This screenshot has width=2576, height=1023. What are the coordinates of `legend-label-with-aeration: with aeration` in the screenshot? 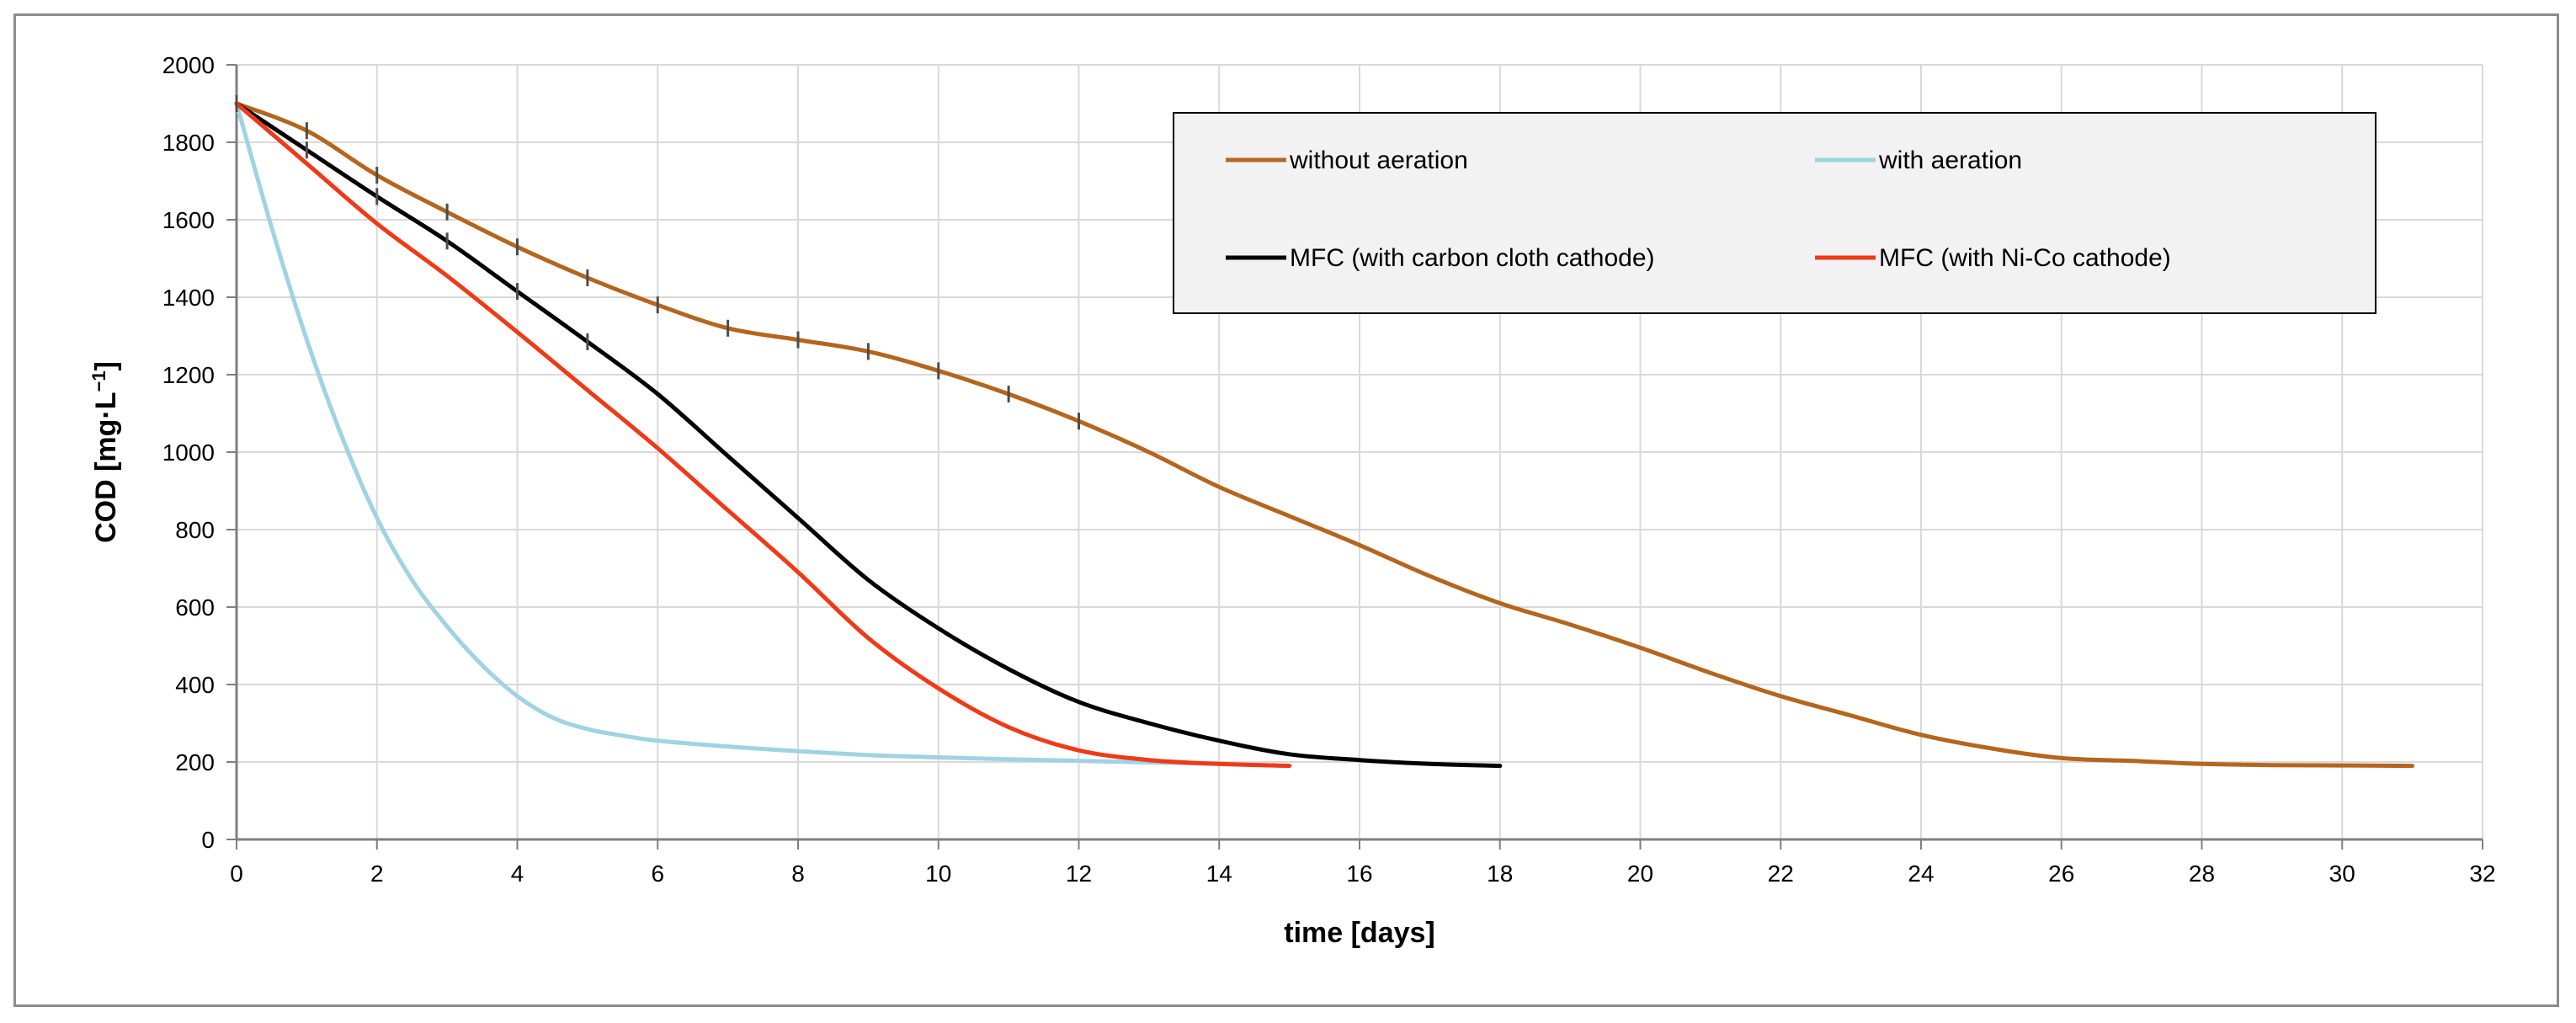 It's located at (1950, 160).